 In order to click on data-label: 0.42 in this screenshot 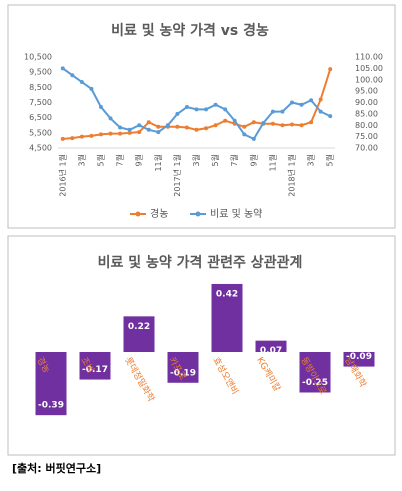, I will do `click(227, 294)`.